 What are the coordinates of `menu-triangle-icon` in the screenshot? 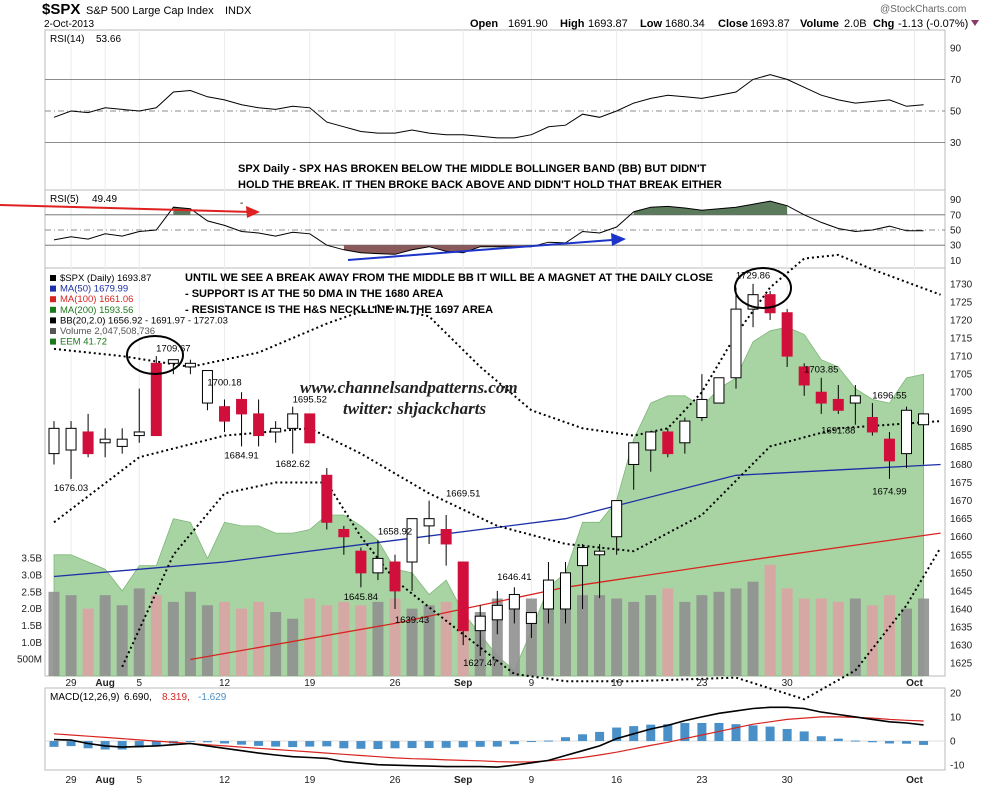 It's located at (975, 23).